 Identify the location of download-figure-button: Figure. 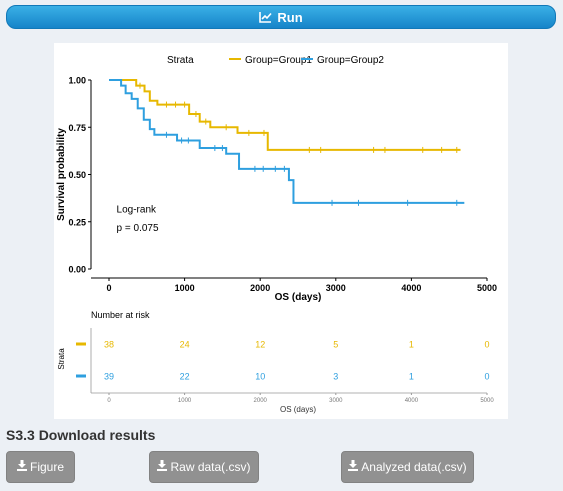
(40, 467).